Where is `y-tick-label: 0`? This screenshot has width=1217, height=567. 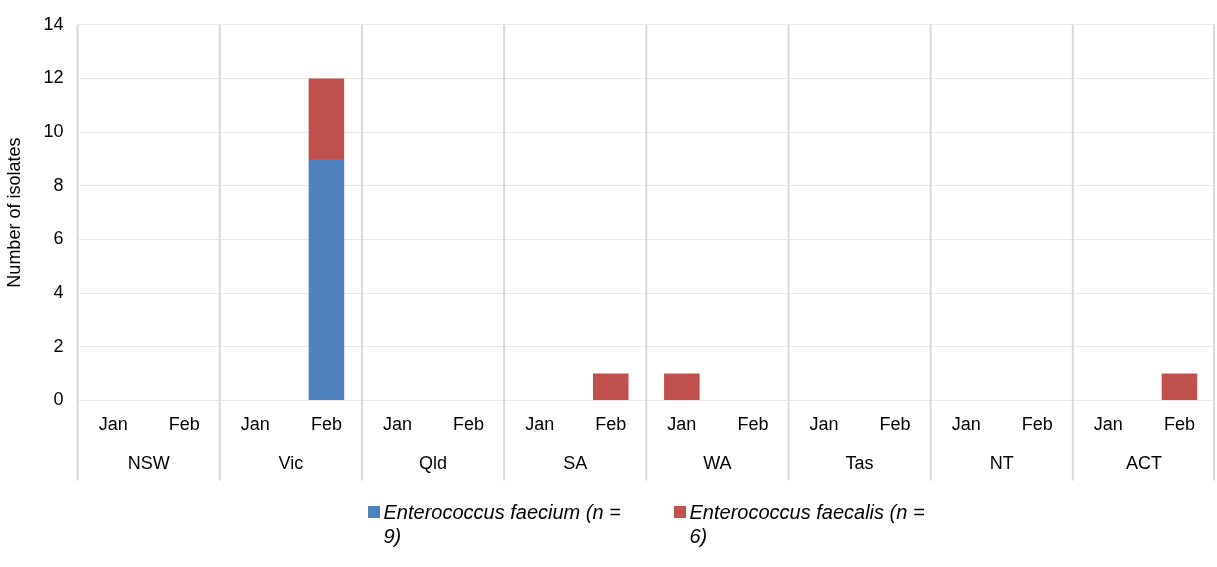 y-tick-label: 0 is located at coordinates (58, 399).